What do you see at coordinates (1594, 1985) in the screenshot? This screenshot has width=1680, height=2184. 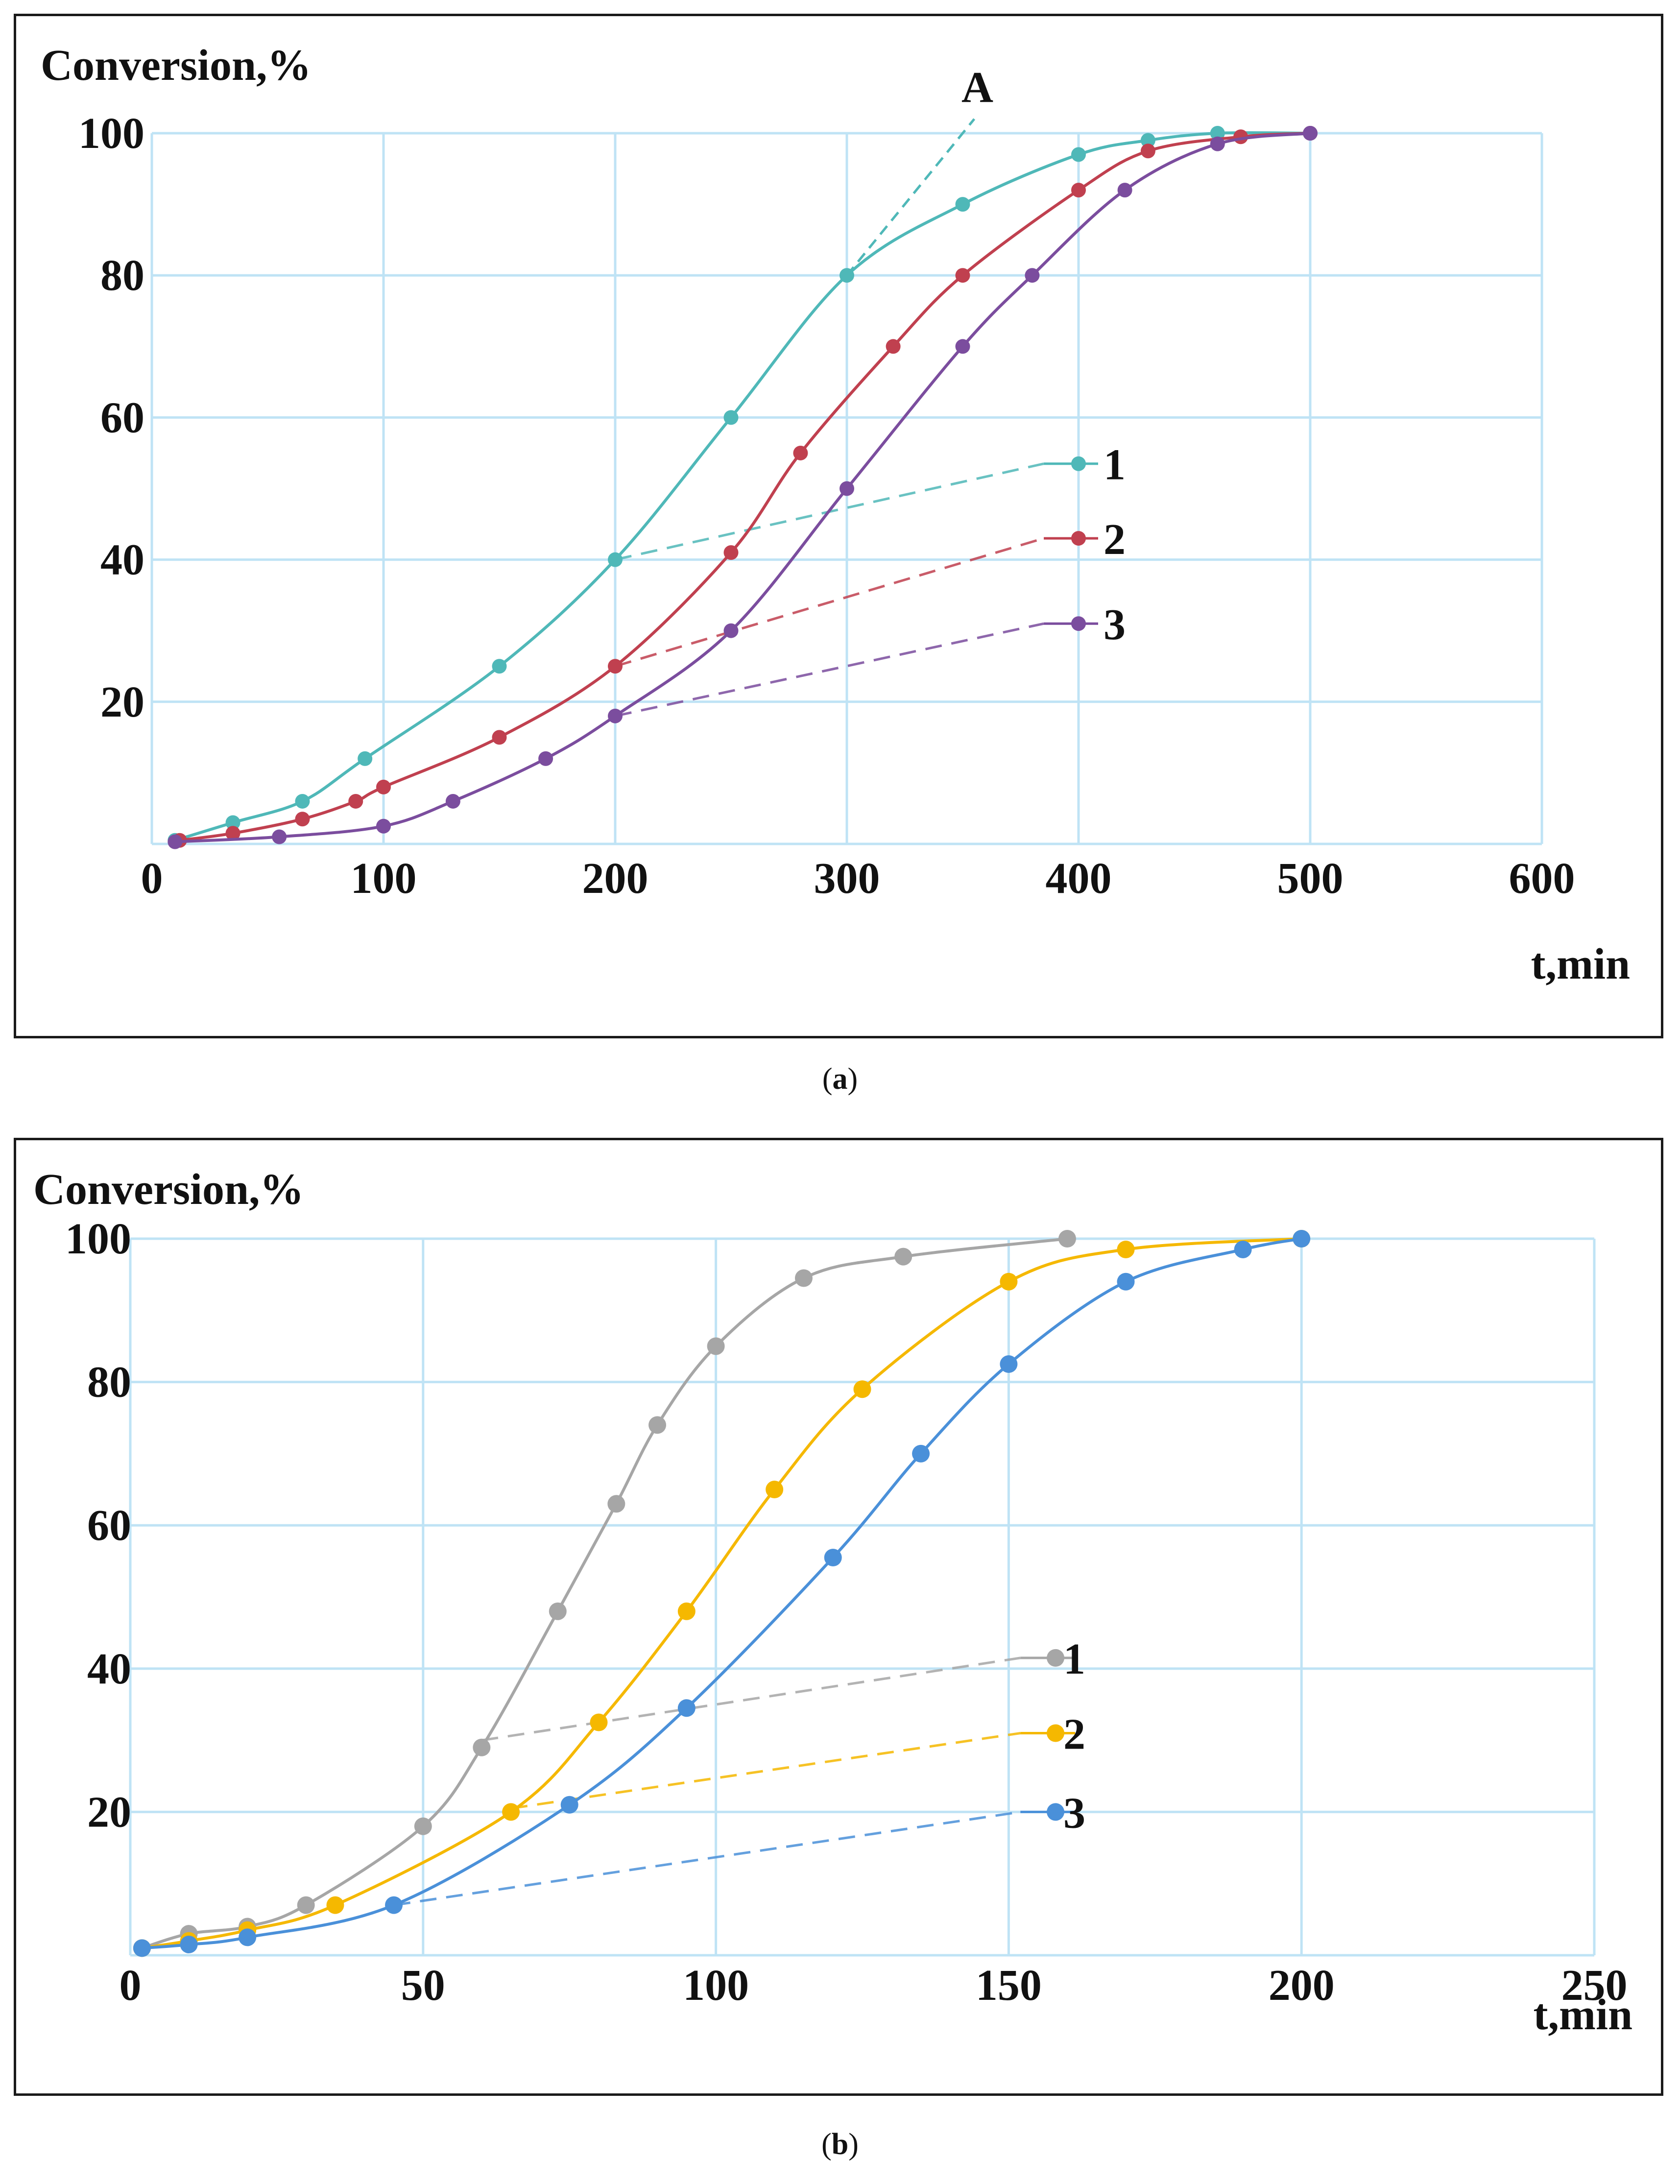 I see `x-tick-label: 250` at bounding box center [1594, 1985].